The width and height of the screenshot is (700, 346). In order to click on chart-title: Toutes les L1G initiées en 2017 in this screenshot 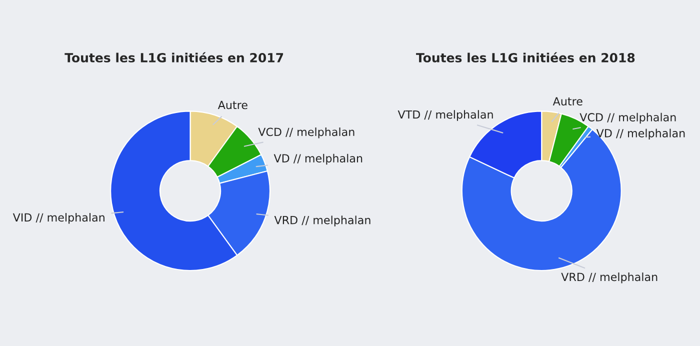, I will do `click(174, 57)`.